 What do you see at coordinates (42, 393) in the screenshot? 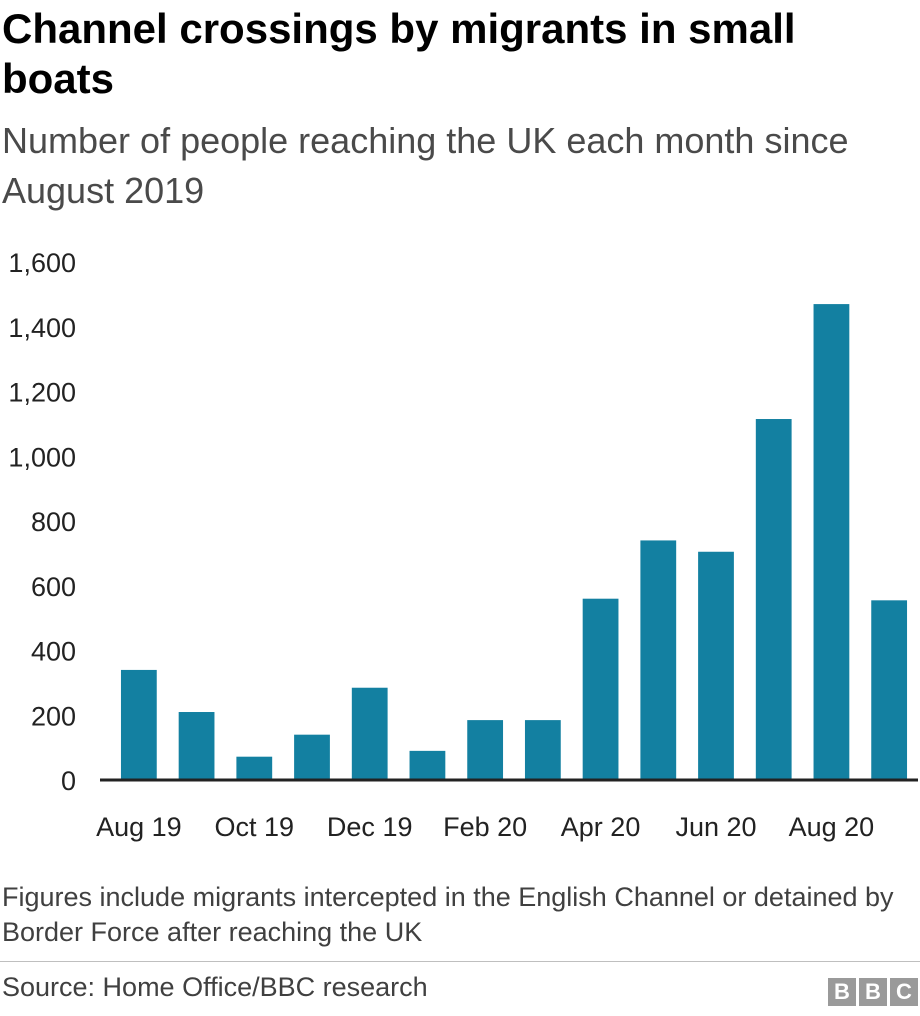
I see `y-tick-label: 1,200` at bounding box center [42, 393].